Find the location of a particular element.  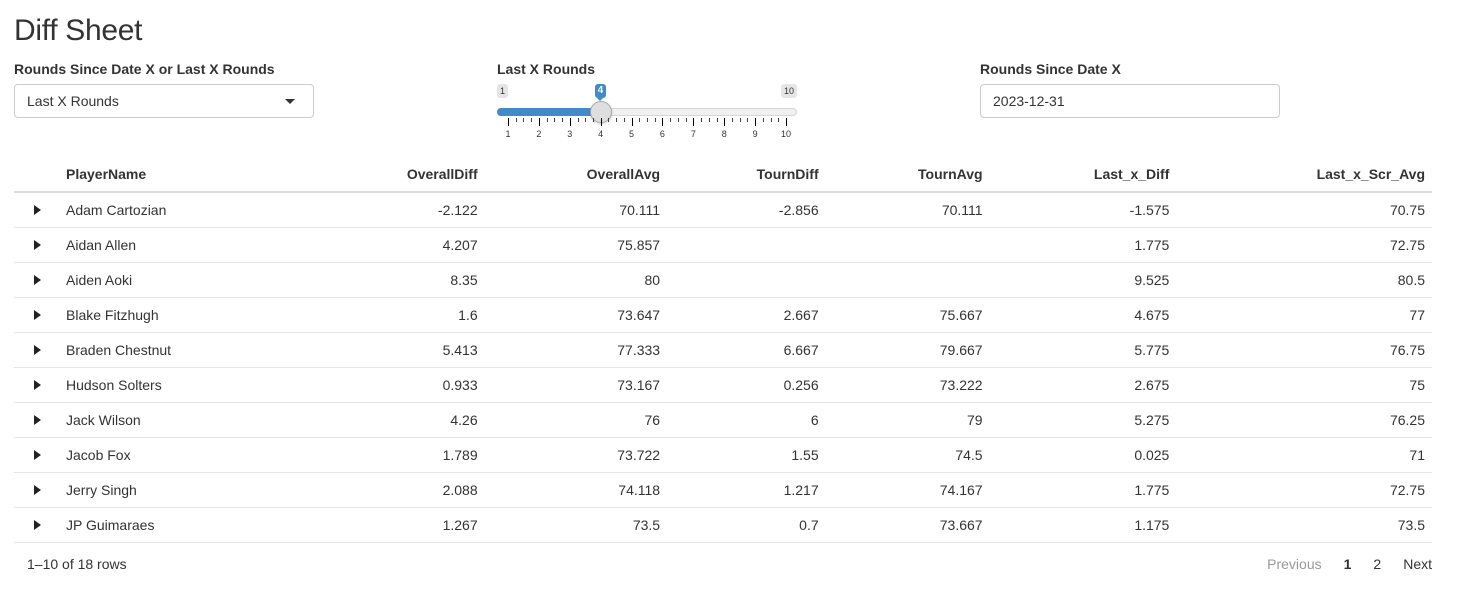

date-input-label: Rounds Since Date X is located at coordinates (1050, 69).